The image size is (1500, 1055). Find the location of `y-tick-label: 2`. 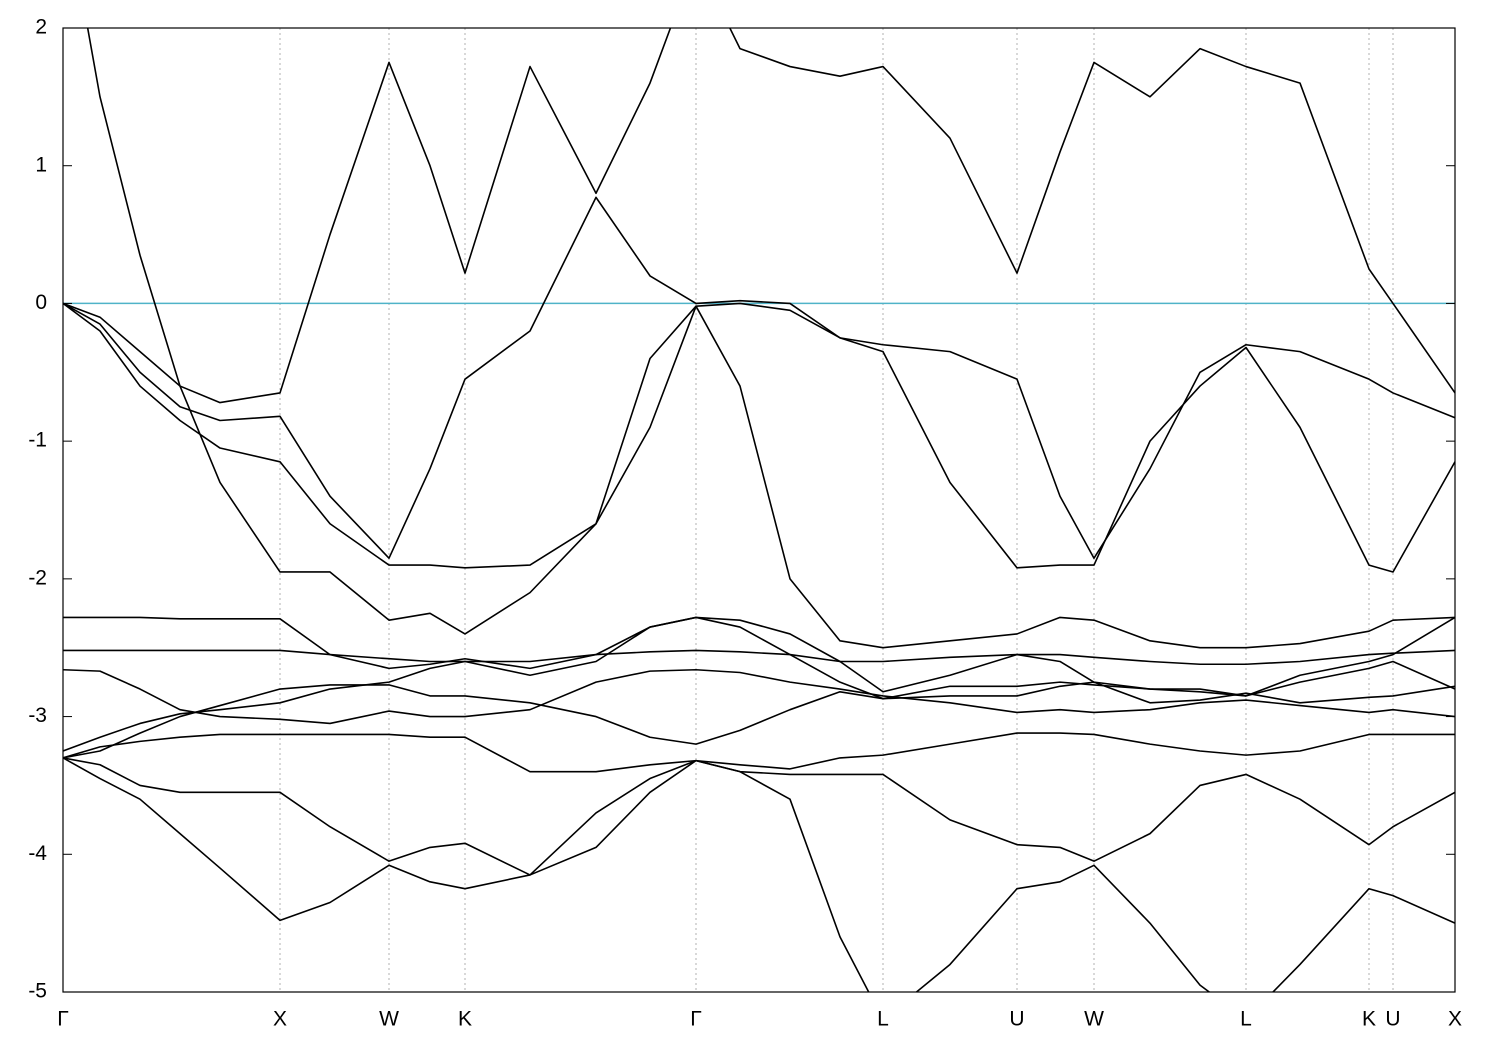

y-tick-label: 2 is located at coordinates (41, 27).